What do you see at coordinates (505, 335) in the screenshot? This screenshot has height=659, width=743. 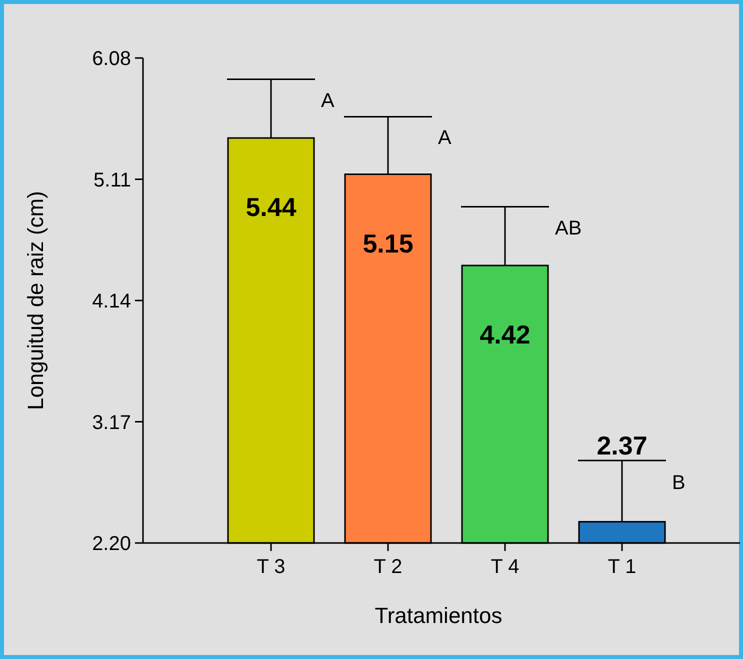 I see `data-label: 4.42` at bounding box center [505, 335].